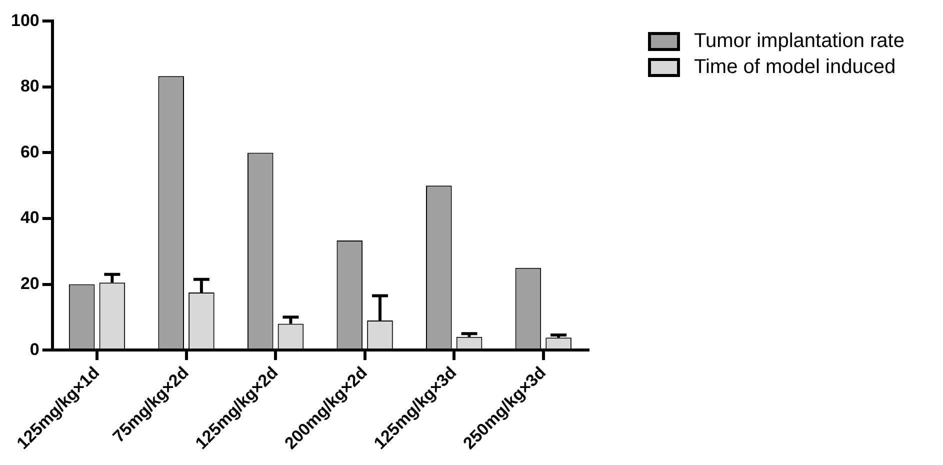 Image resolution: width=943 pixels, height=465 pixels. Describe the element at coordinates (30, 86) in the screenshot. I see `y-tick-label: 80` at that location.